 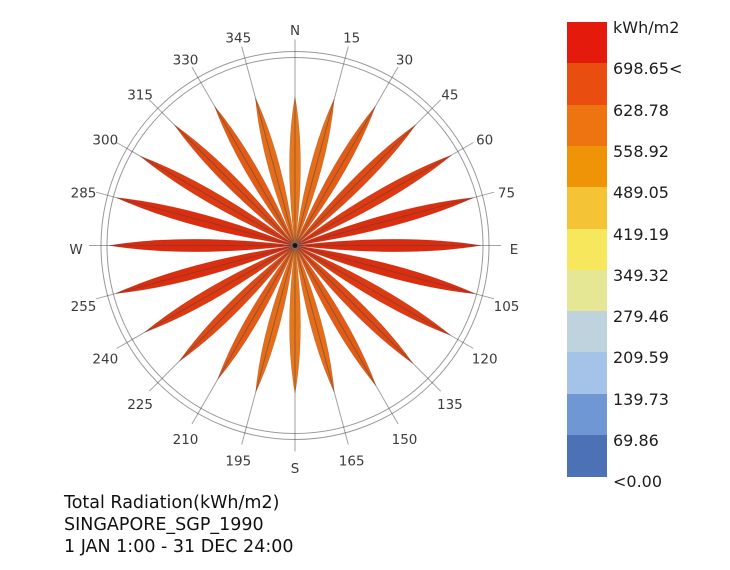 What do you see at coordinates (164, 525) in the screenshot?
I see `chart-location: SINGAPORE_SGP_1990` at bounding box center [164, 525].